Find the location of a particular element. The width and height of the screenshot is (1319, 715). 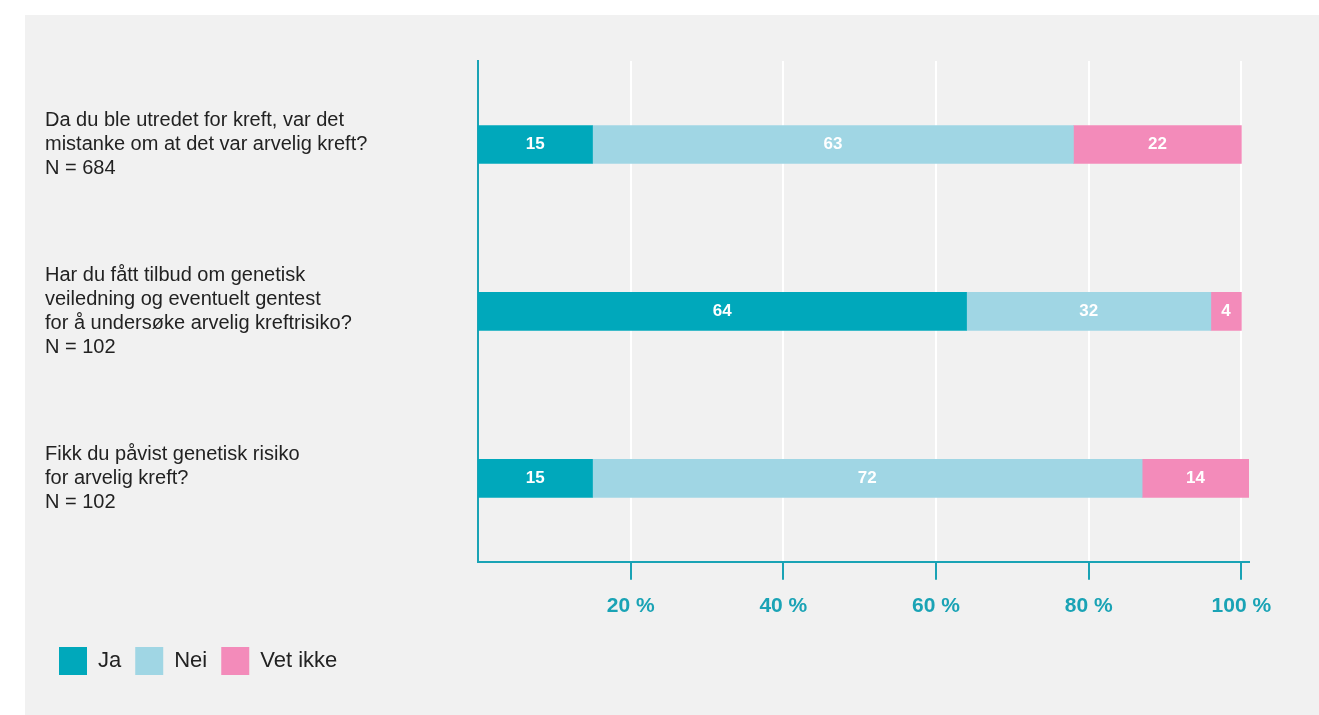

legend-label: Vet ikke is located at coordinates (299, 660).